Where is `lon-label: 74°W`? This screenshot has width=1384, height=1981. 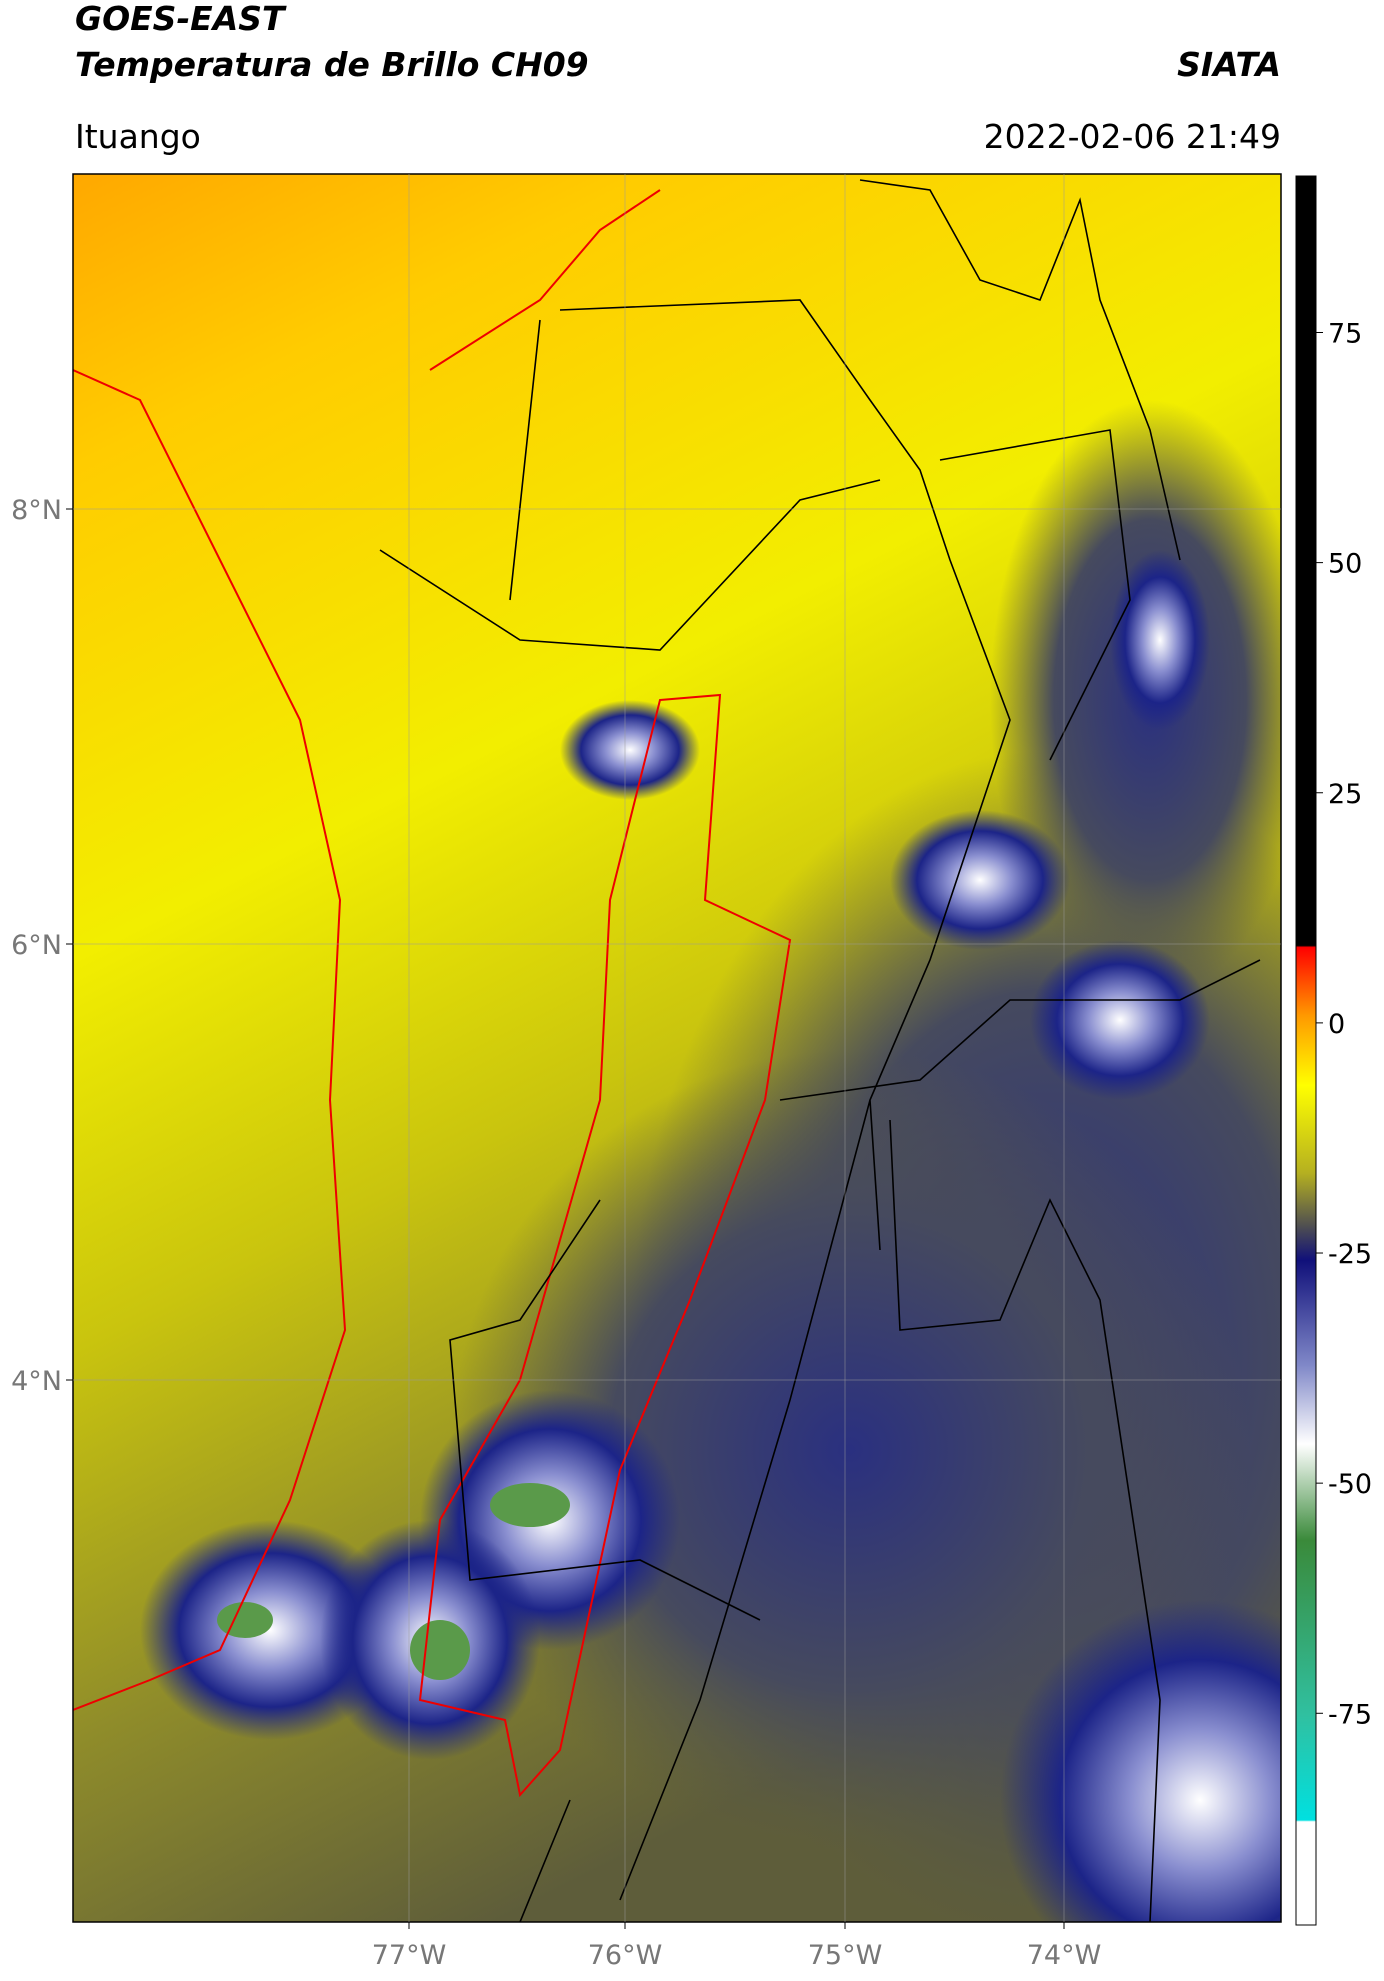
lon-label: 74°W is located at coordinates (1064, 1955).